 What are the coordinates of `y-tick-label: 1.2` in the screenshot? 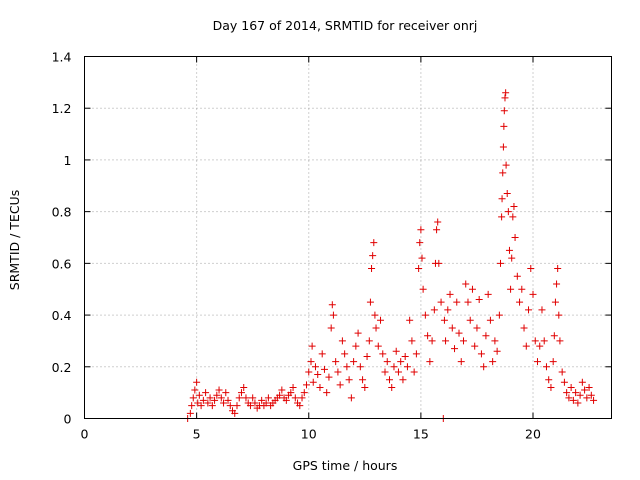 It's located at (62, 108).